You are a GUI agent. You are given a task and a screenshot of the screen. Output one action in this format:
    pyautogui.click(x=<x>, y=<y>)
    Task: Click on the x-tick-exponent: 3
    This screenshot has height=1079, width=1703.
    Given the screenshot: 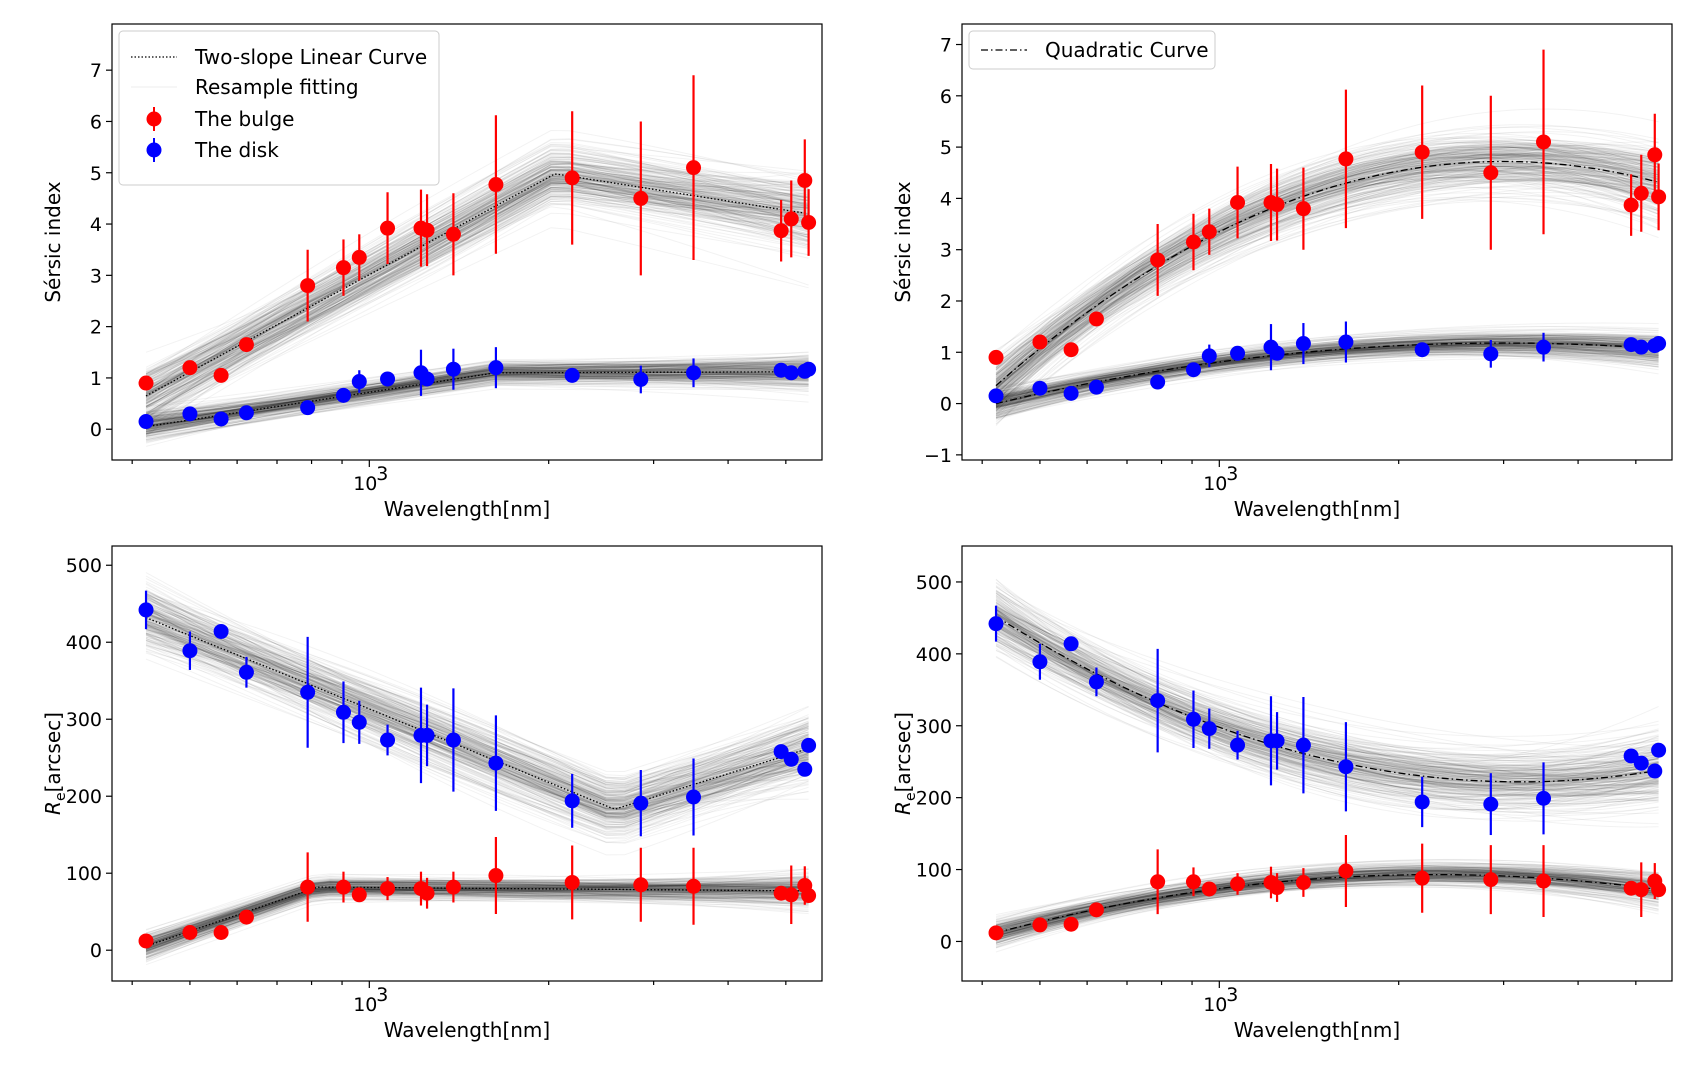 What is the action you would take?
    pyautogui.click(x=382, y=474)
    